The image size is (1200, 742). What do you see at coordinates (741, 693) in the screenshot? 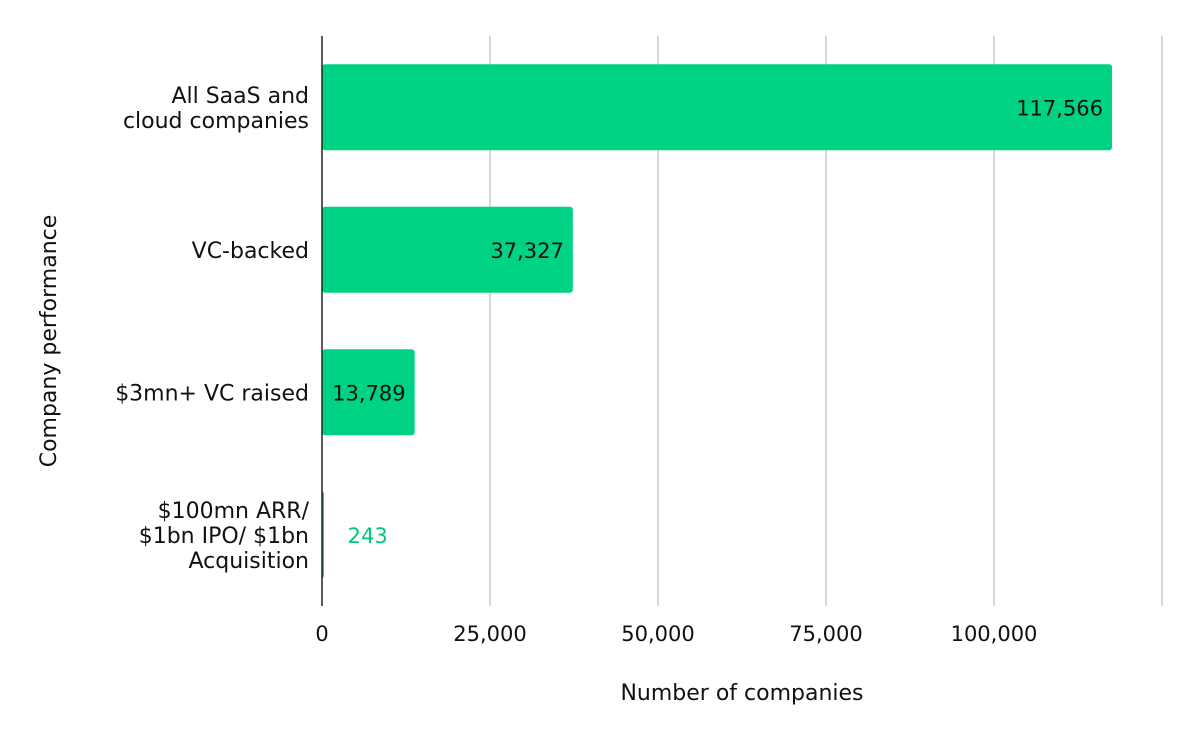
I see `x-axis-title: Number of companies` at bounding box center [741, 693].